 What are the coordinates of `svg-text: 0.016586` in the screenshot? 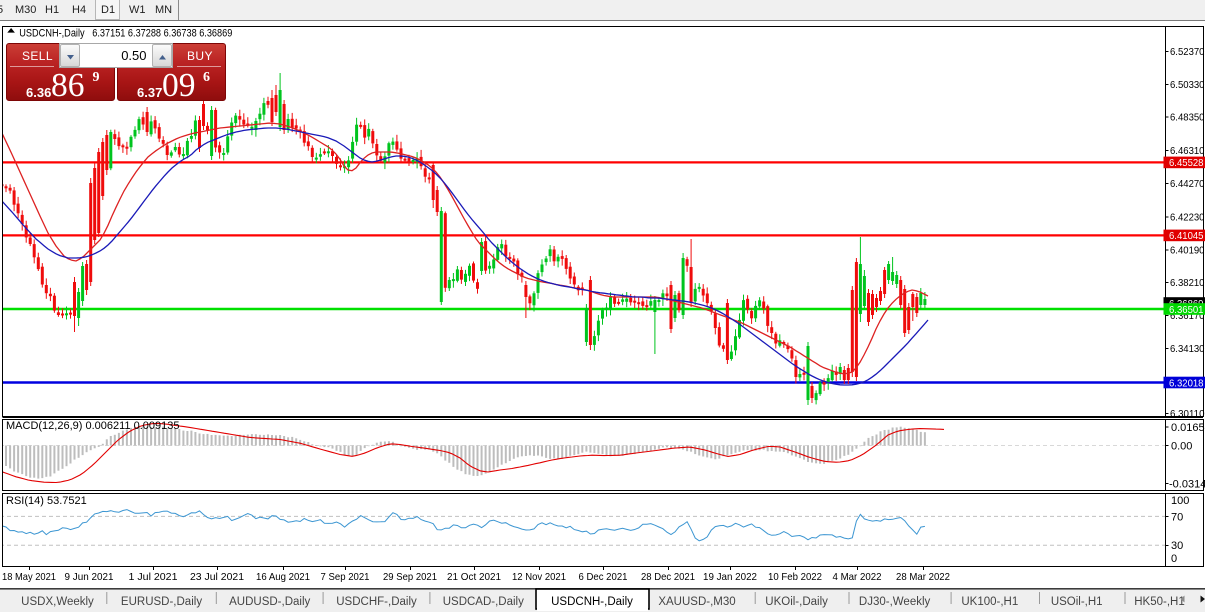 It's located at (1188, 428).